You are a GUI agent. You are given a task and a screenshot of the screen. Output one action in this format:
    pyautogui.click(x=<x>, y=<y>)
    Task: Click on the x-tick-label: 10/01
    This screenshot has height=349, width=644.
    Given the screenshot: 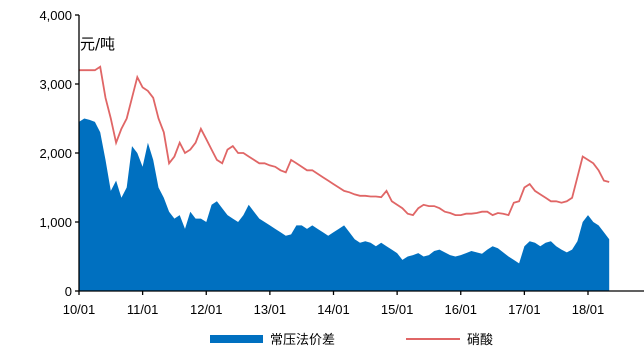 What is the action you would take?
    pyautogui.click(x=79, y=309)
    